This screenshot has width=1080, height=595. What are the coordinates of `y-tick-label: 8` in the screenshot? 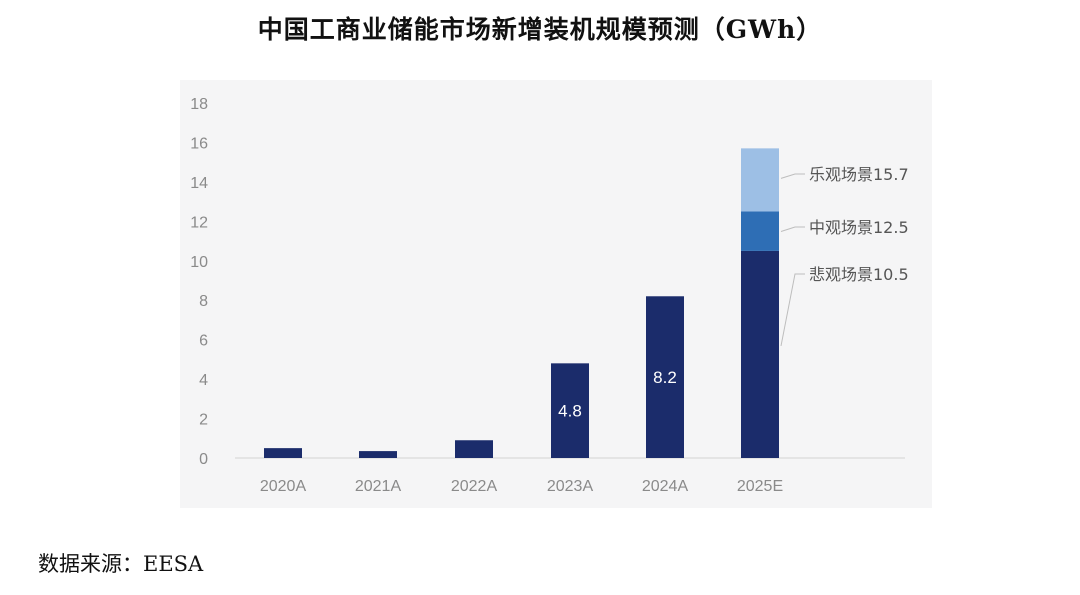 It's located at (203, 301).